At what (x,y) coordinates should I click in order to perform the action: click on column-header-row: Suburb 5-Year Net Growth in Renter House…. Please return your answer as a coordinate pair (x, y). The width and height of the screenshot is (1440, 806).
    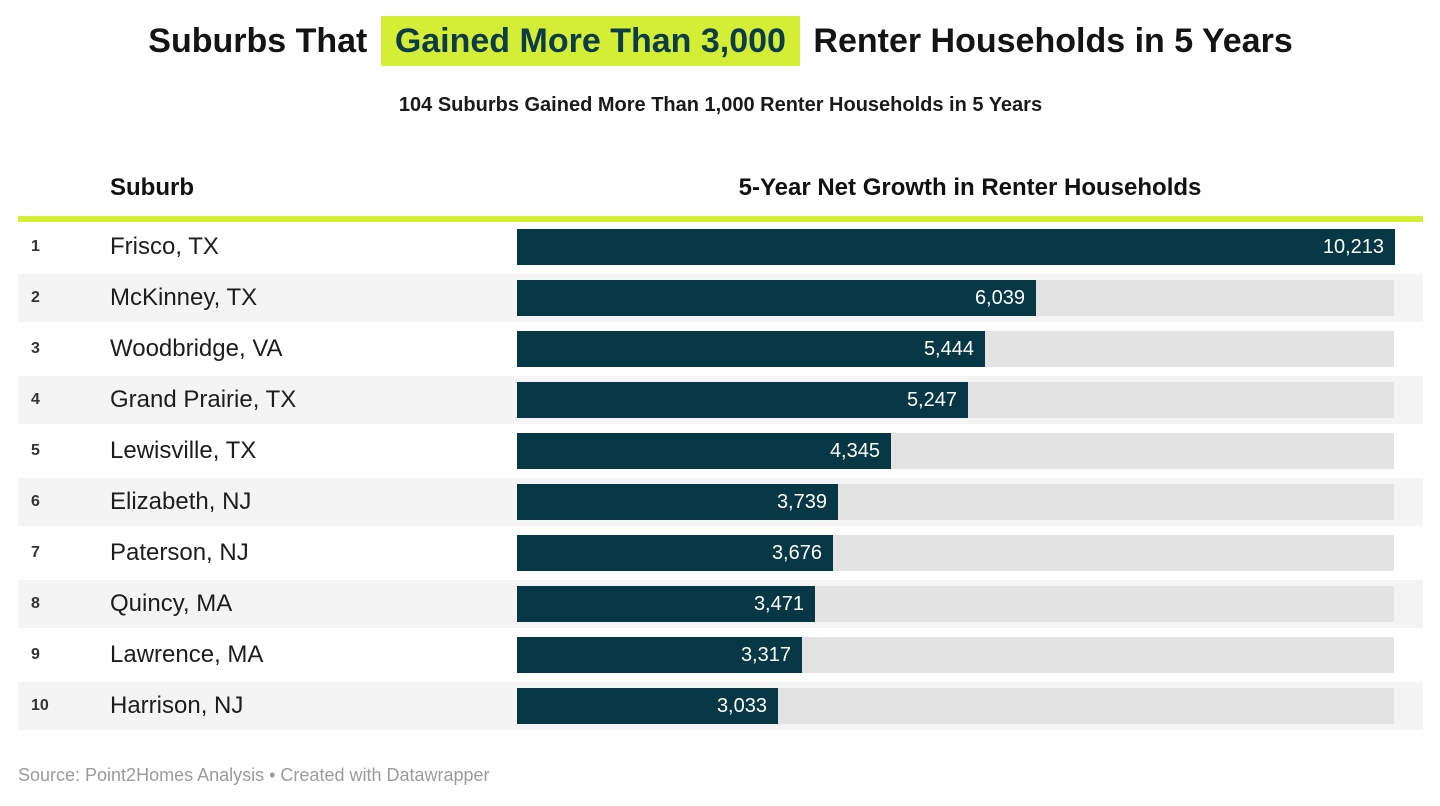
    Looking at the image, I should click on (720, 188).